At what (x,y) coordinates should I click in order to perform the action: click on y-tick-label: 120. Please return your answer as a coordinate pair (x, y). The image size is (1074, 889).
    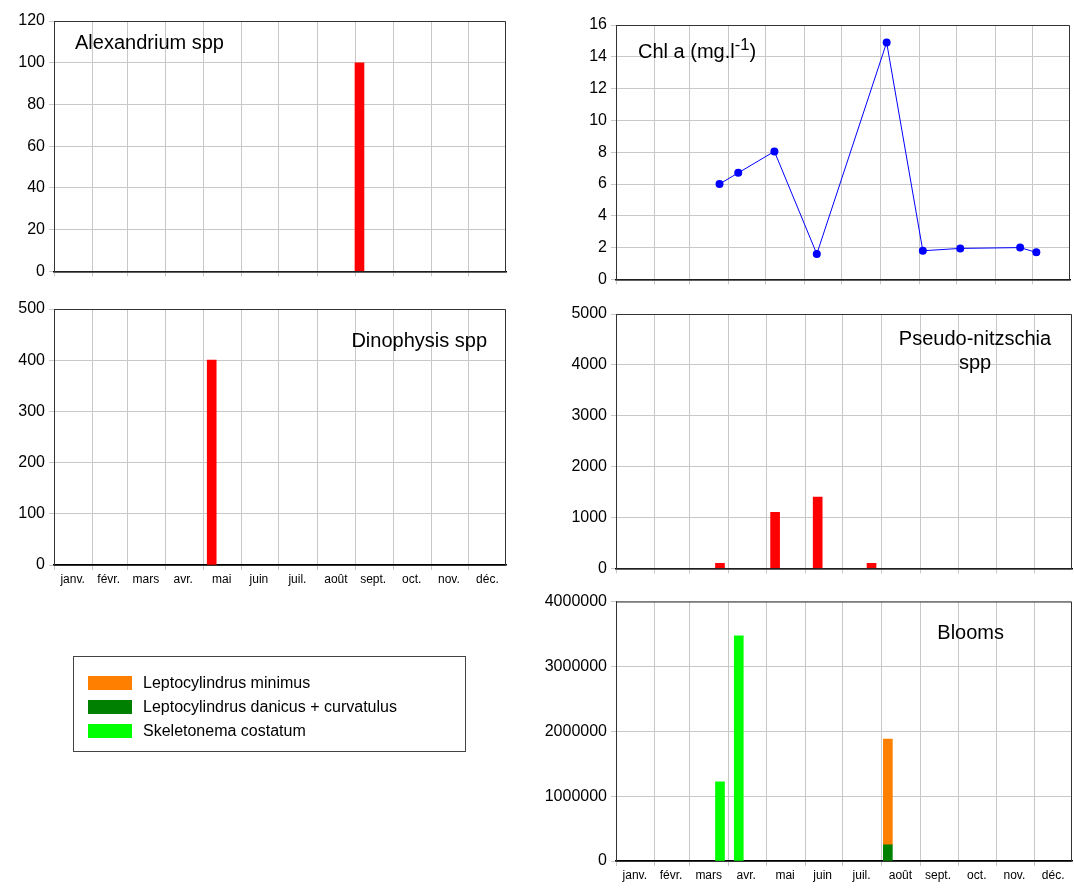
    Looking at the image, I should click on (32, 20).